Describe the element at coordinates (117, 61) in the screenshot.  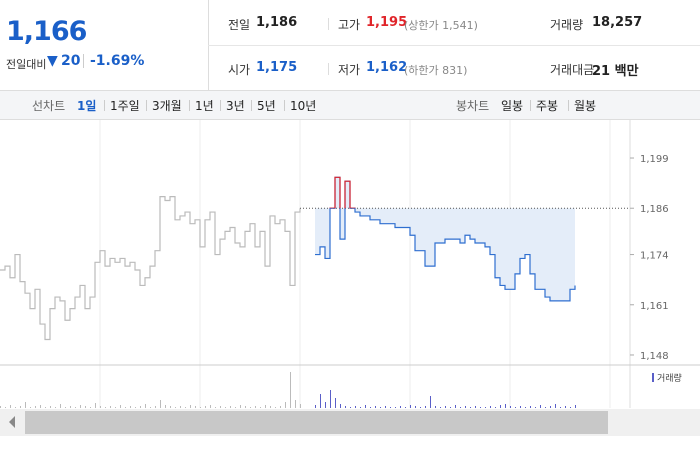
I see `change-pct: -1.69%` at that location.